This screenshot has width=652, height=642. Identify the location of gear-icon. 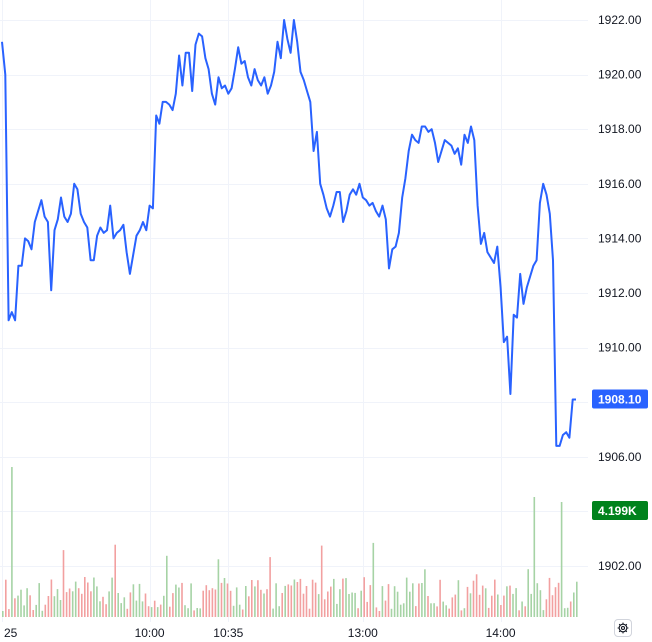
(623, 628).